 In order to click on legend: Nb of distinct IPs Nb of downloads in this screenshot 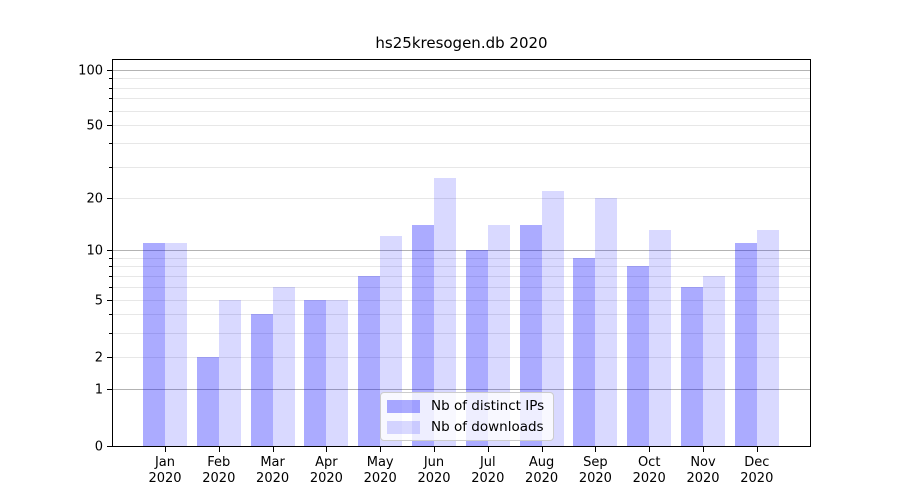, I will do `click(467, 416)`.